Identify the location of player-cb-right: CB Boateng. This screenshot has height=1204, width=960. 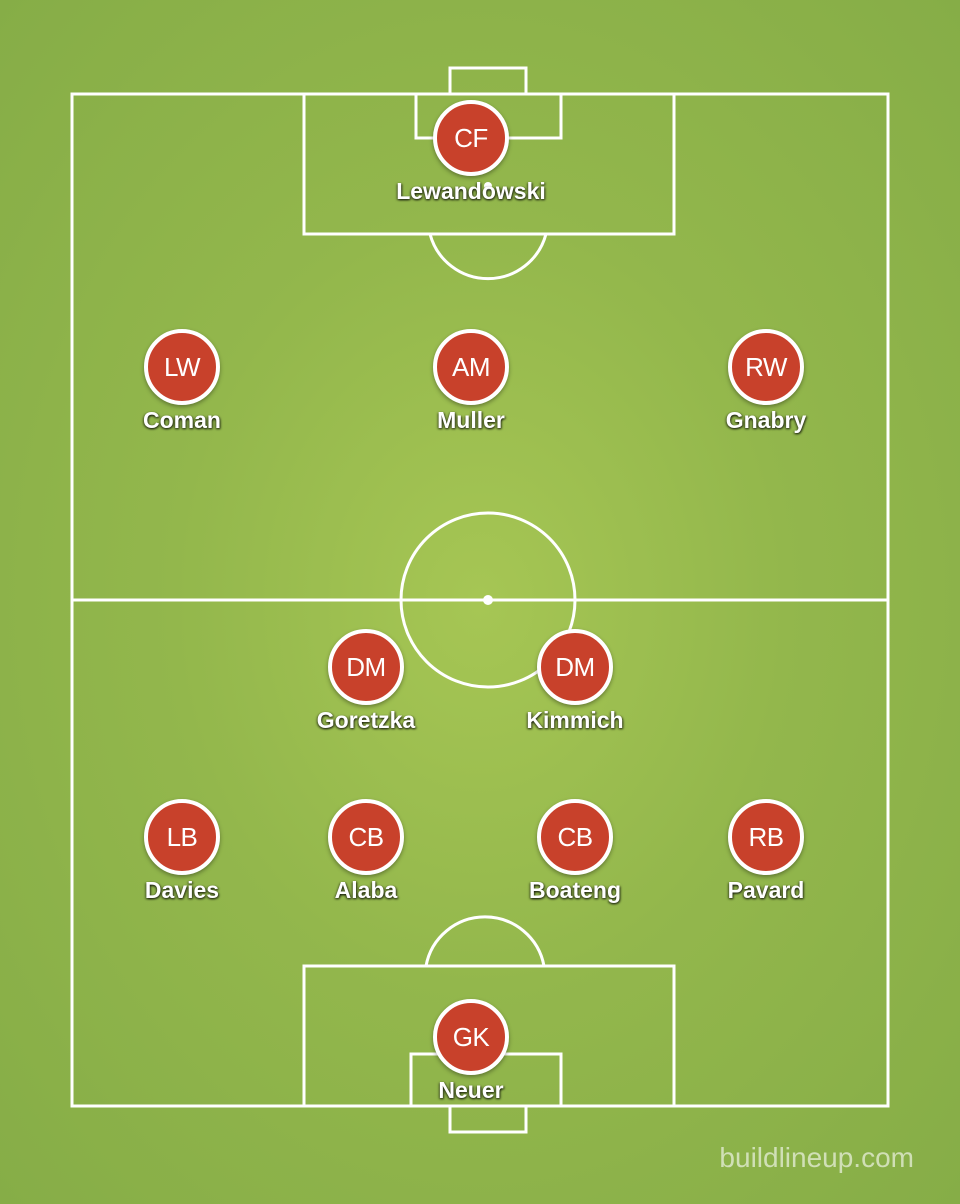
(575, 851).